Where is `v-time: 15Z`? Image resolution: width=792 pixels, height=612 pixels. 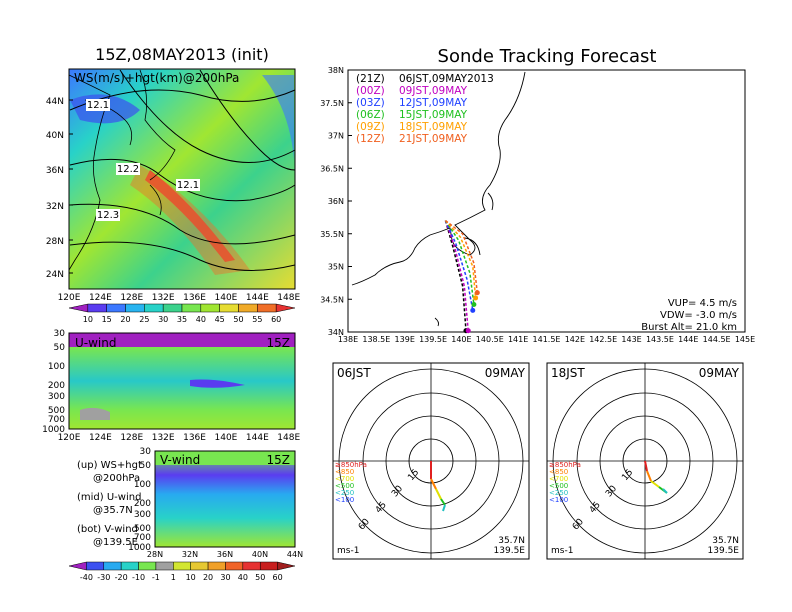 v-time: 15Z is located at coordinates (279, 460).